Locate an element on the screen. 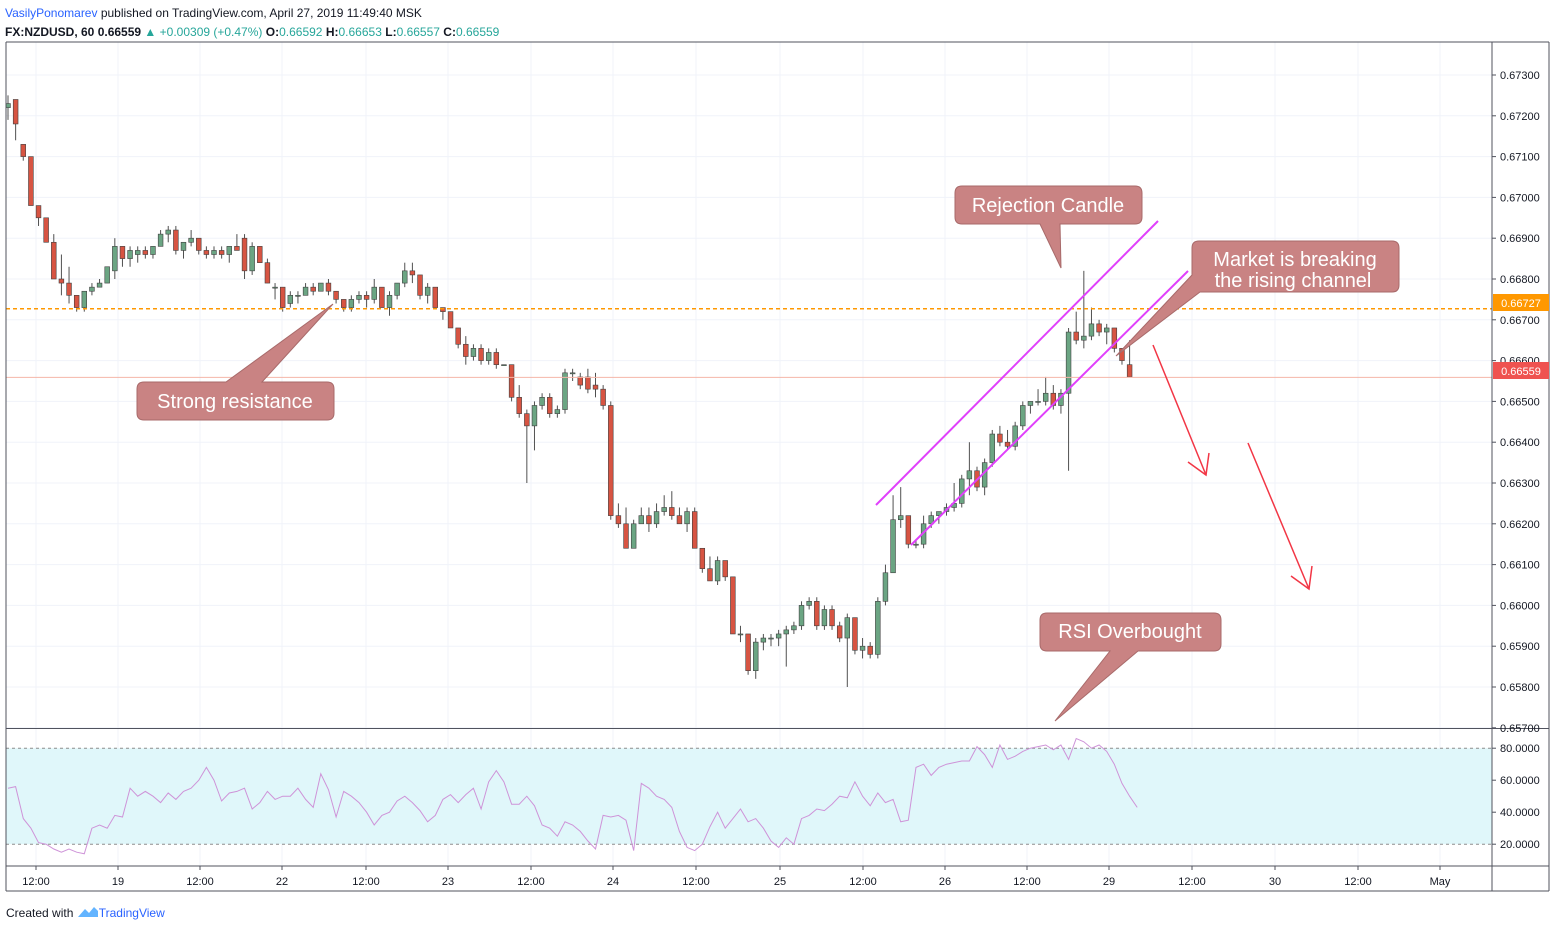 The height and width of the screenshot is (930, 1555). last-price-tag-text: 0.66559 is located at coordinates (1521, 372).